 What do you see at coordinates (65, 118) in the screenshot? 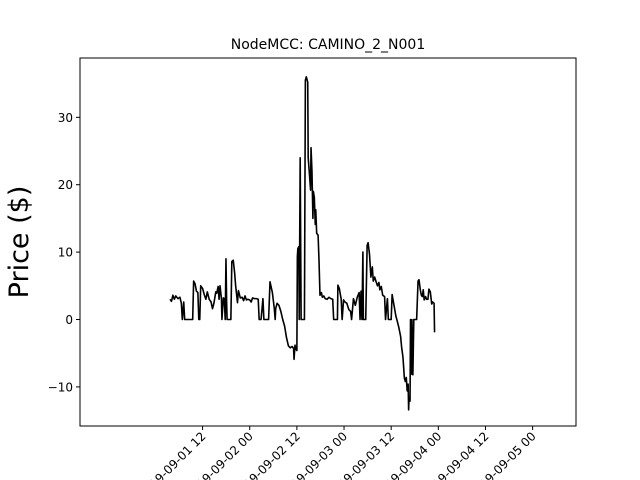
I see `y-tick-label: 30` at bounding box center [65, 118].